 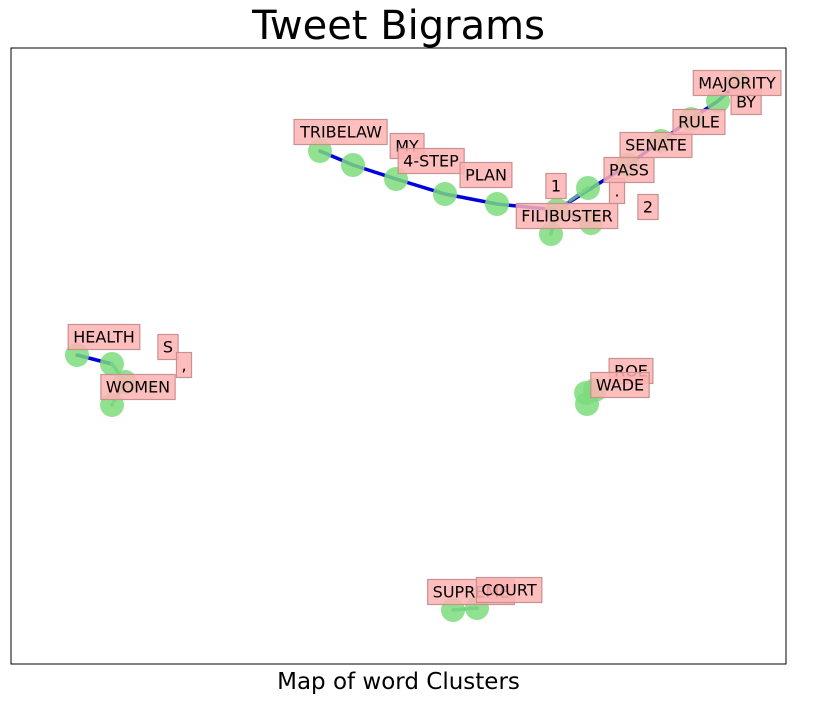 I want to click on word-label-4: FILIBUSTER, so click(x=567, y=216).